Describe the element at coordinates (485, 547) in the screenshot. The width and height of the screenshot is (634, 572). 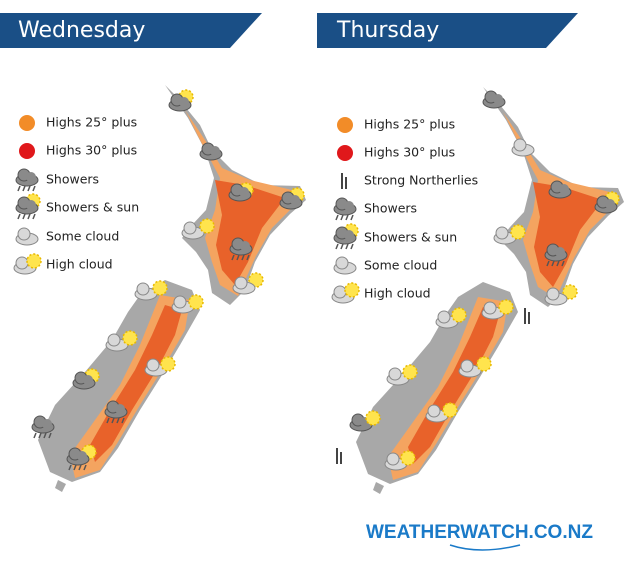
I see `logo-swoosh` at that location.